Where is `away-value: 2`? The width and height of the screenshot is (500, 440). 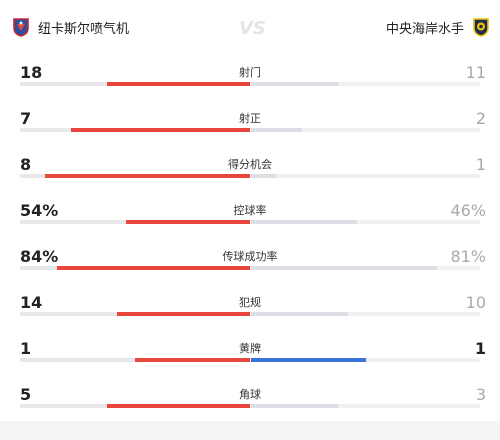 away-value: 2 is located at coordinates (480, 118).